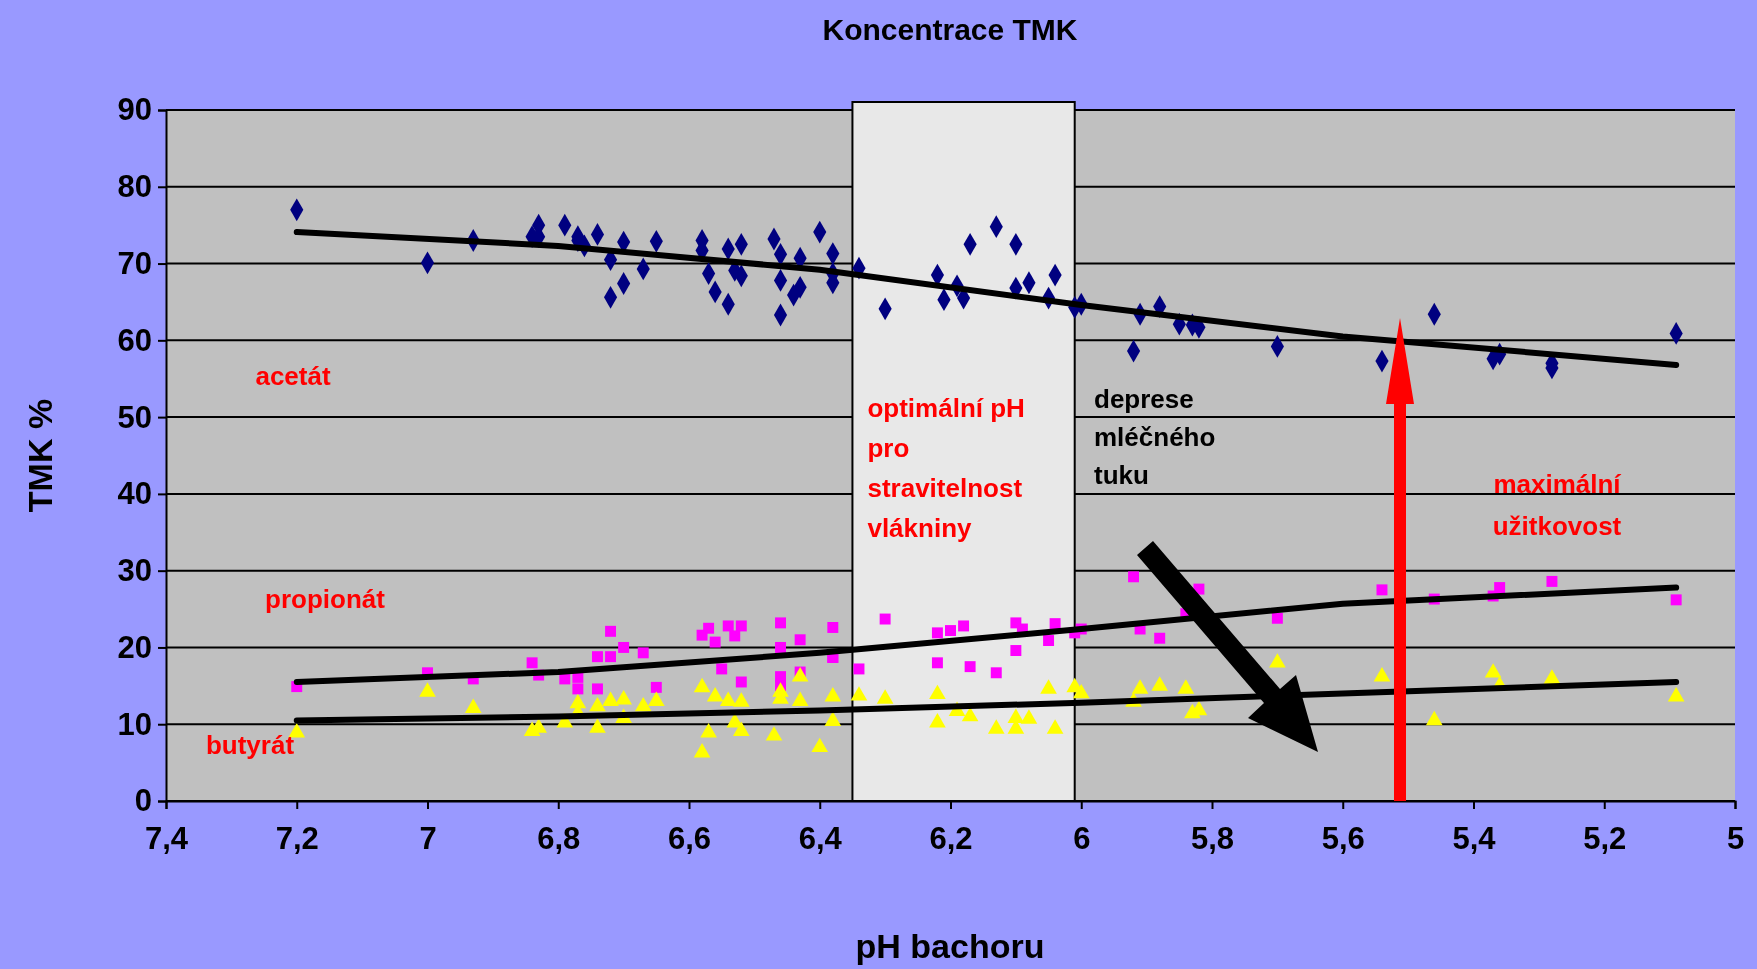 This screenshot has width=1757, height=969. What do you see at coordinates (1343, 839) in the screenshot?
I see `x-tick-label: 5,6` at bounding box center [1343, 839].